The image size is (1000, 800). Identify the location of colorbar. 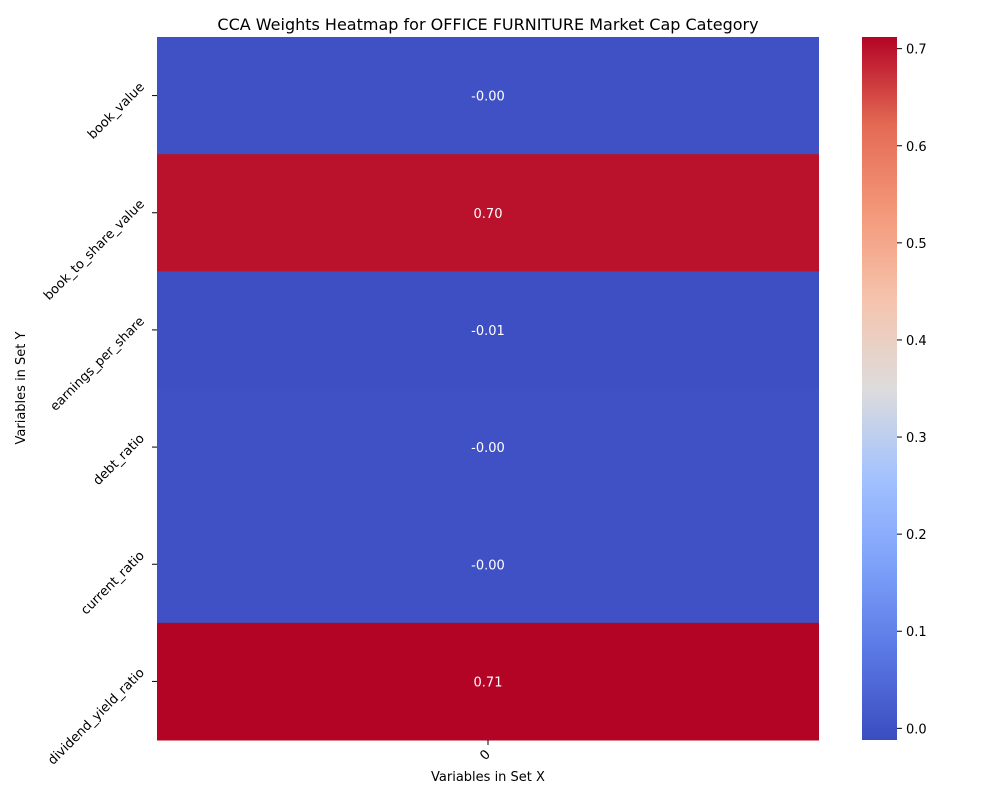
(879, 388).